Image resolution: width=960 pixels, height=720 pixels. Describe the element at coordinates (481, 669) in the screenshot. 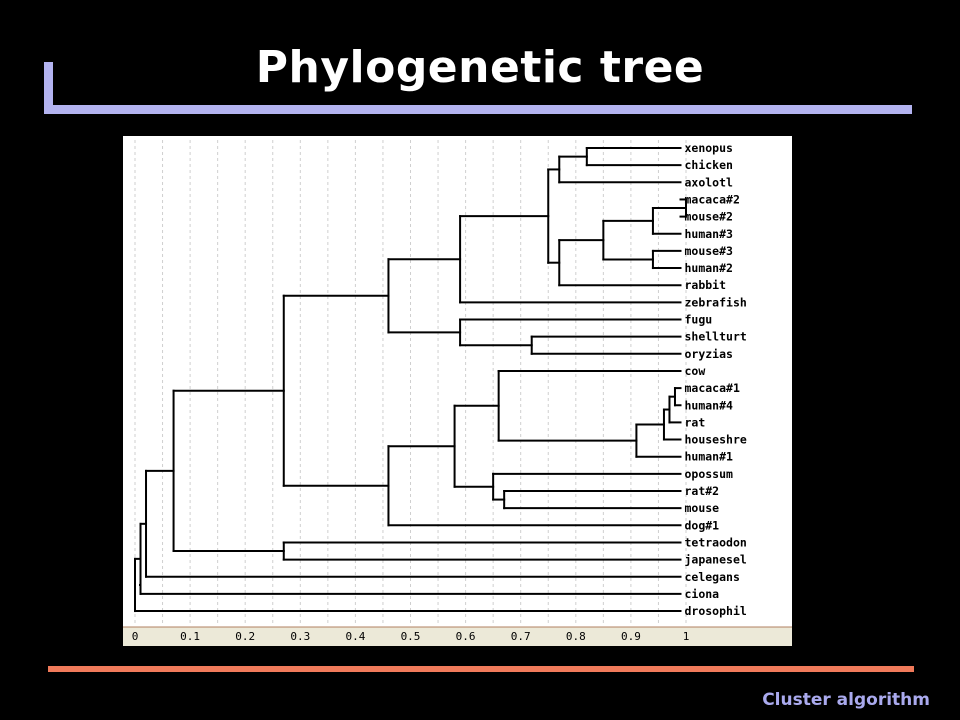

I see `footer-rule` at that location.